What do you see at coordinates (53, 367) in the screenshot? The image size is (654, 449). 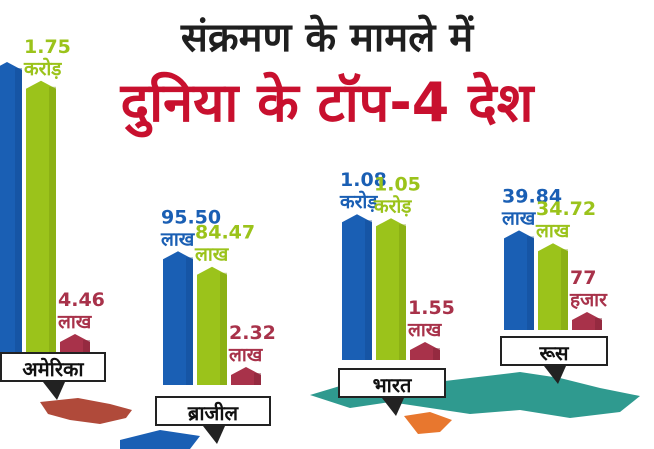 I see `country-label-0: अमेरिका` at bounding box center [53, 367].